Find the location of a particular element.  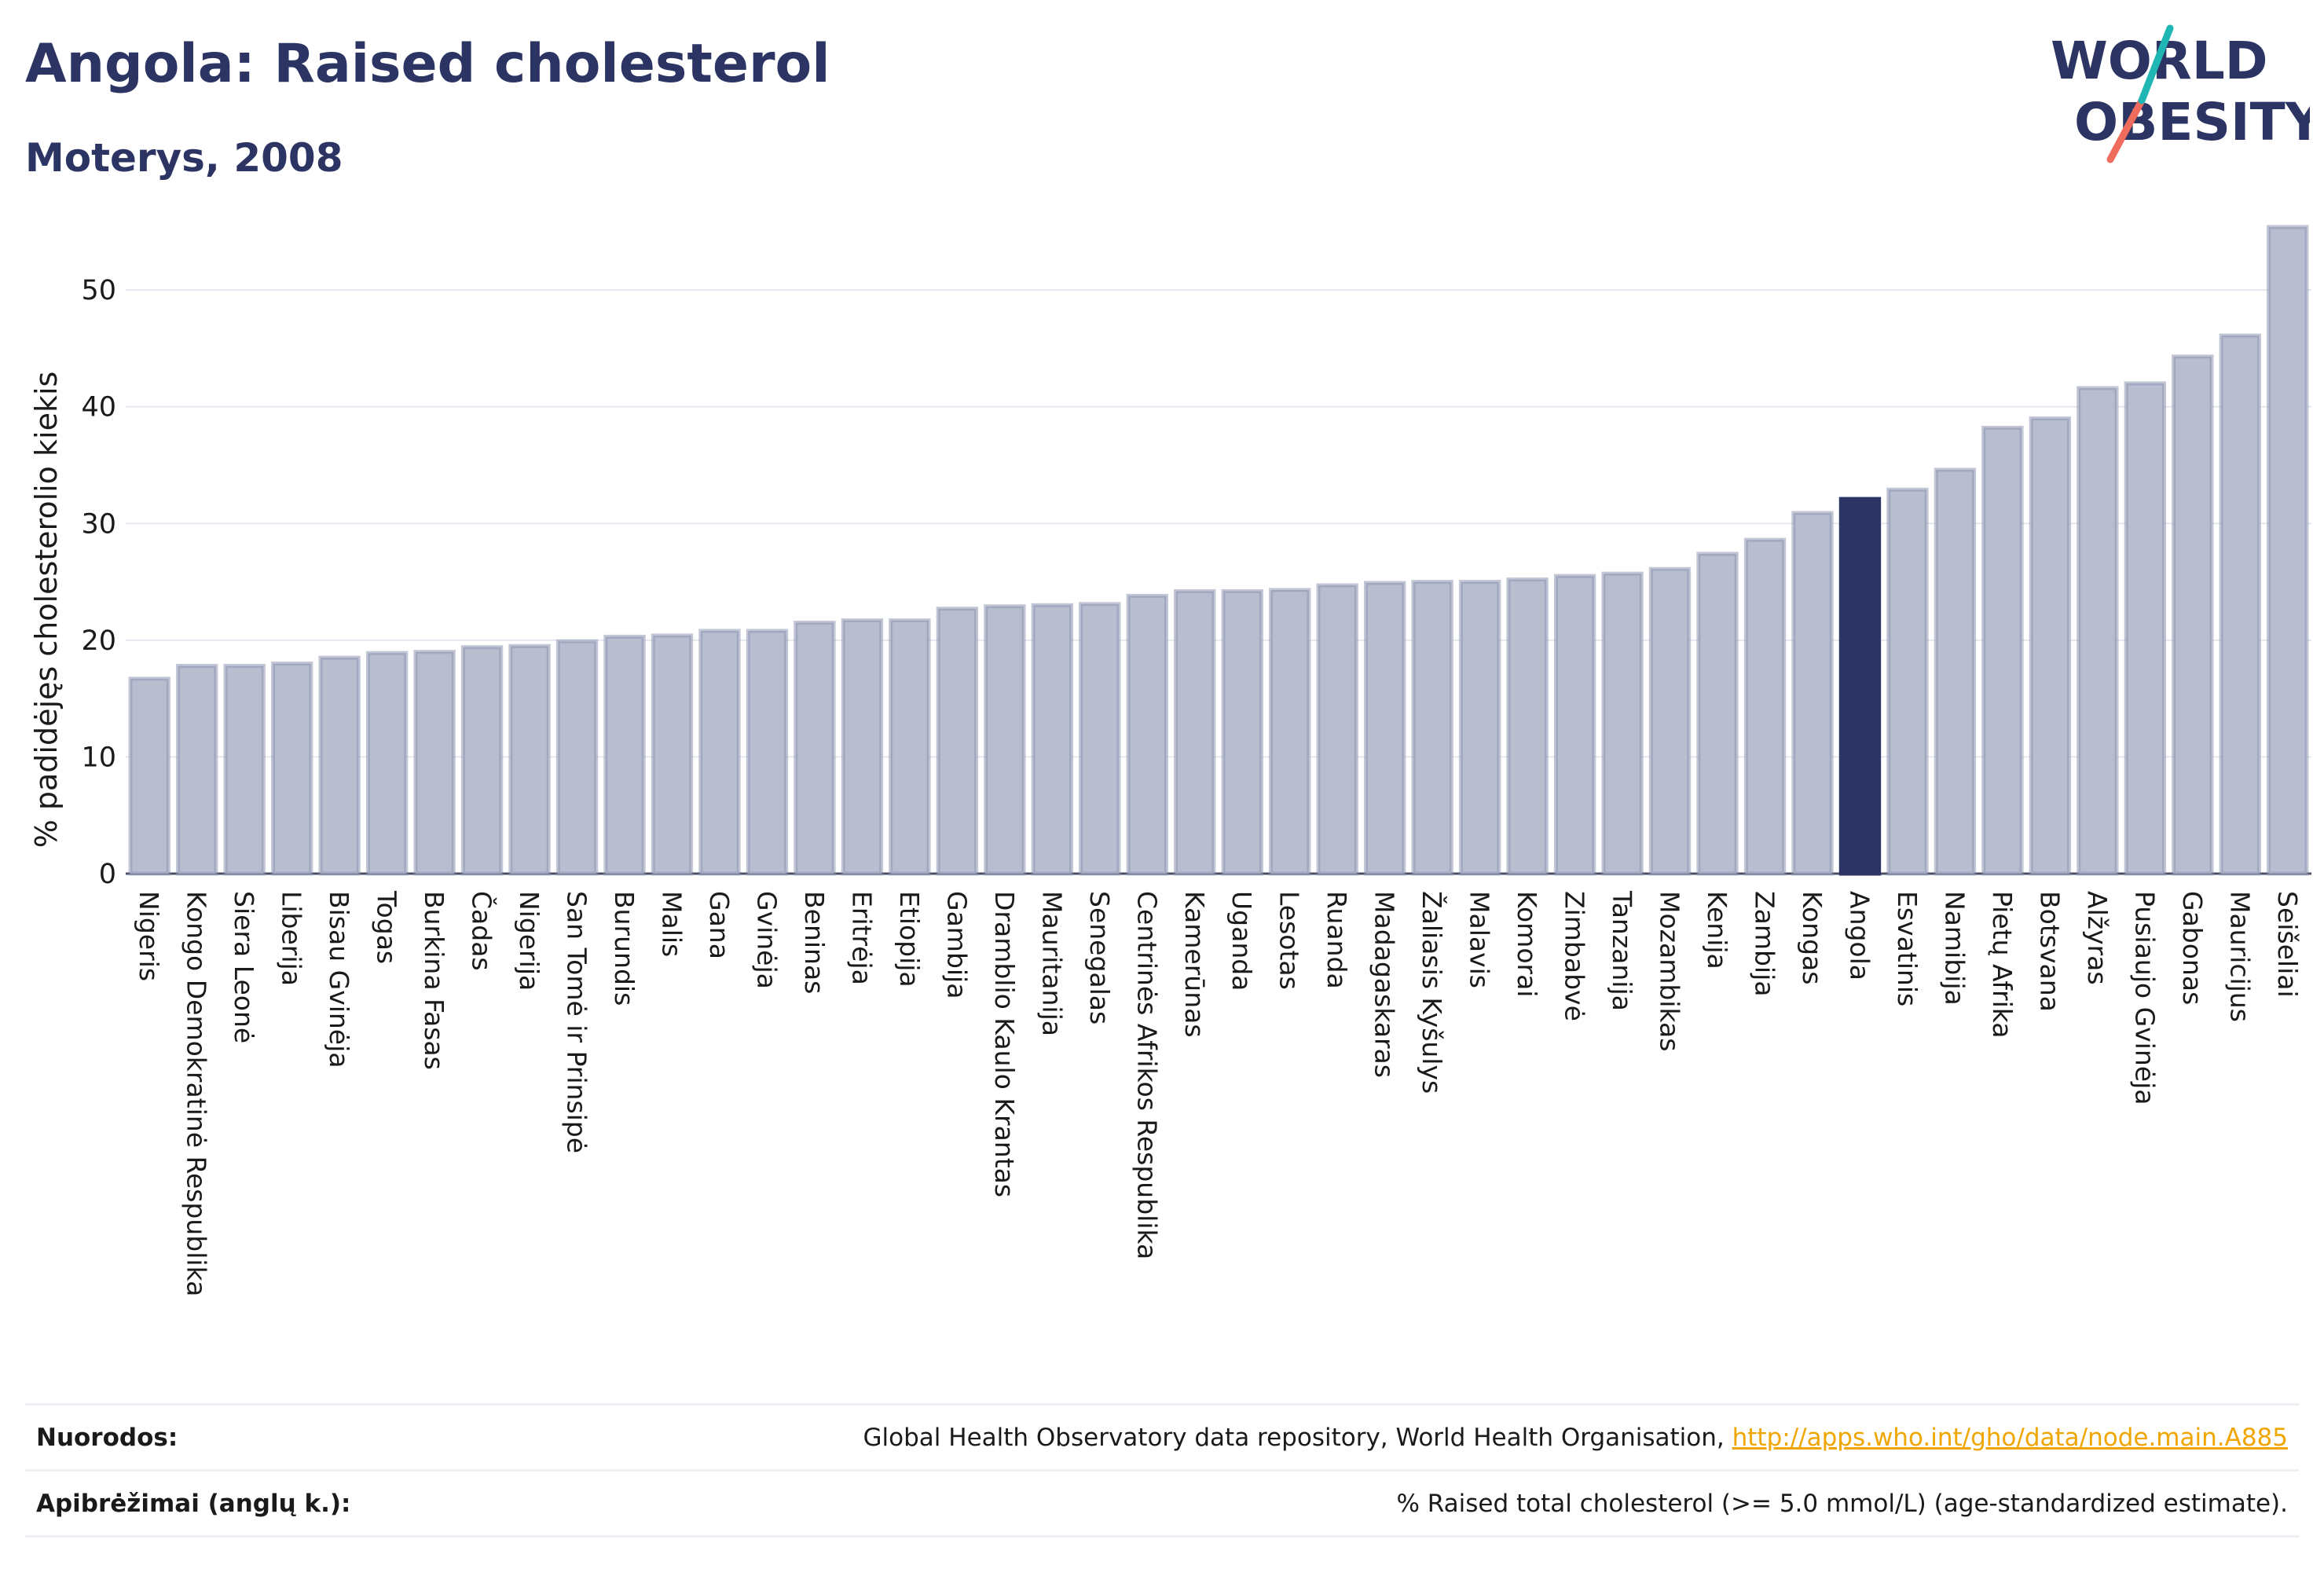

x-category-label: Zambija is located at coordinates (1765, 943).